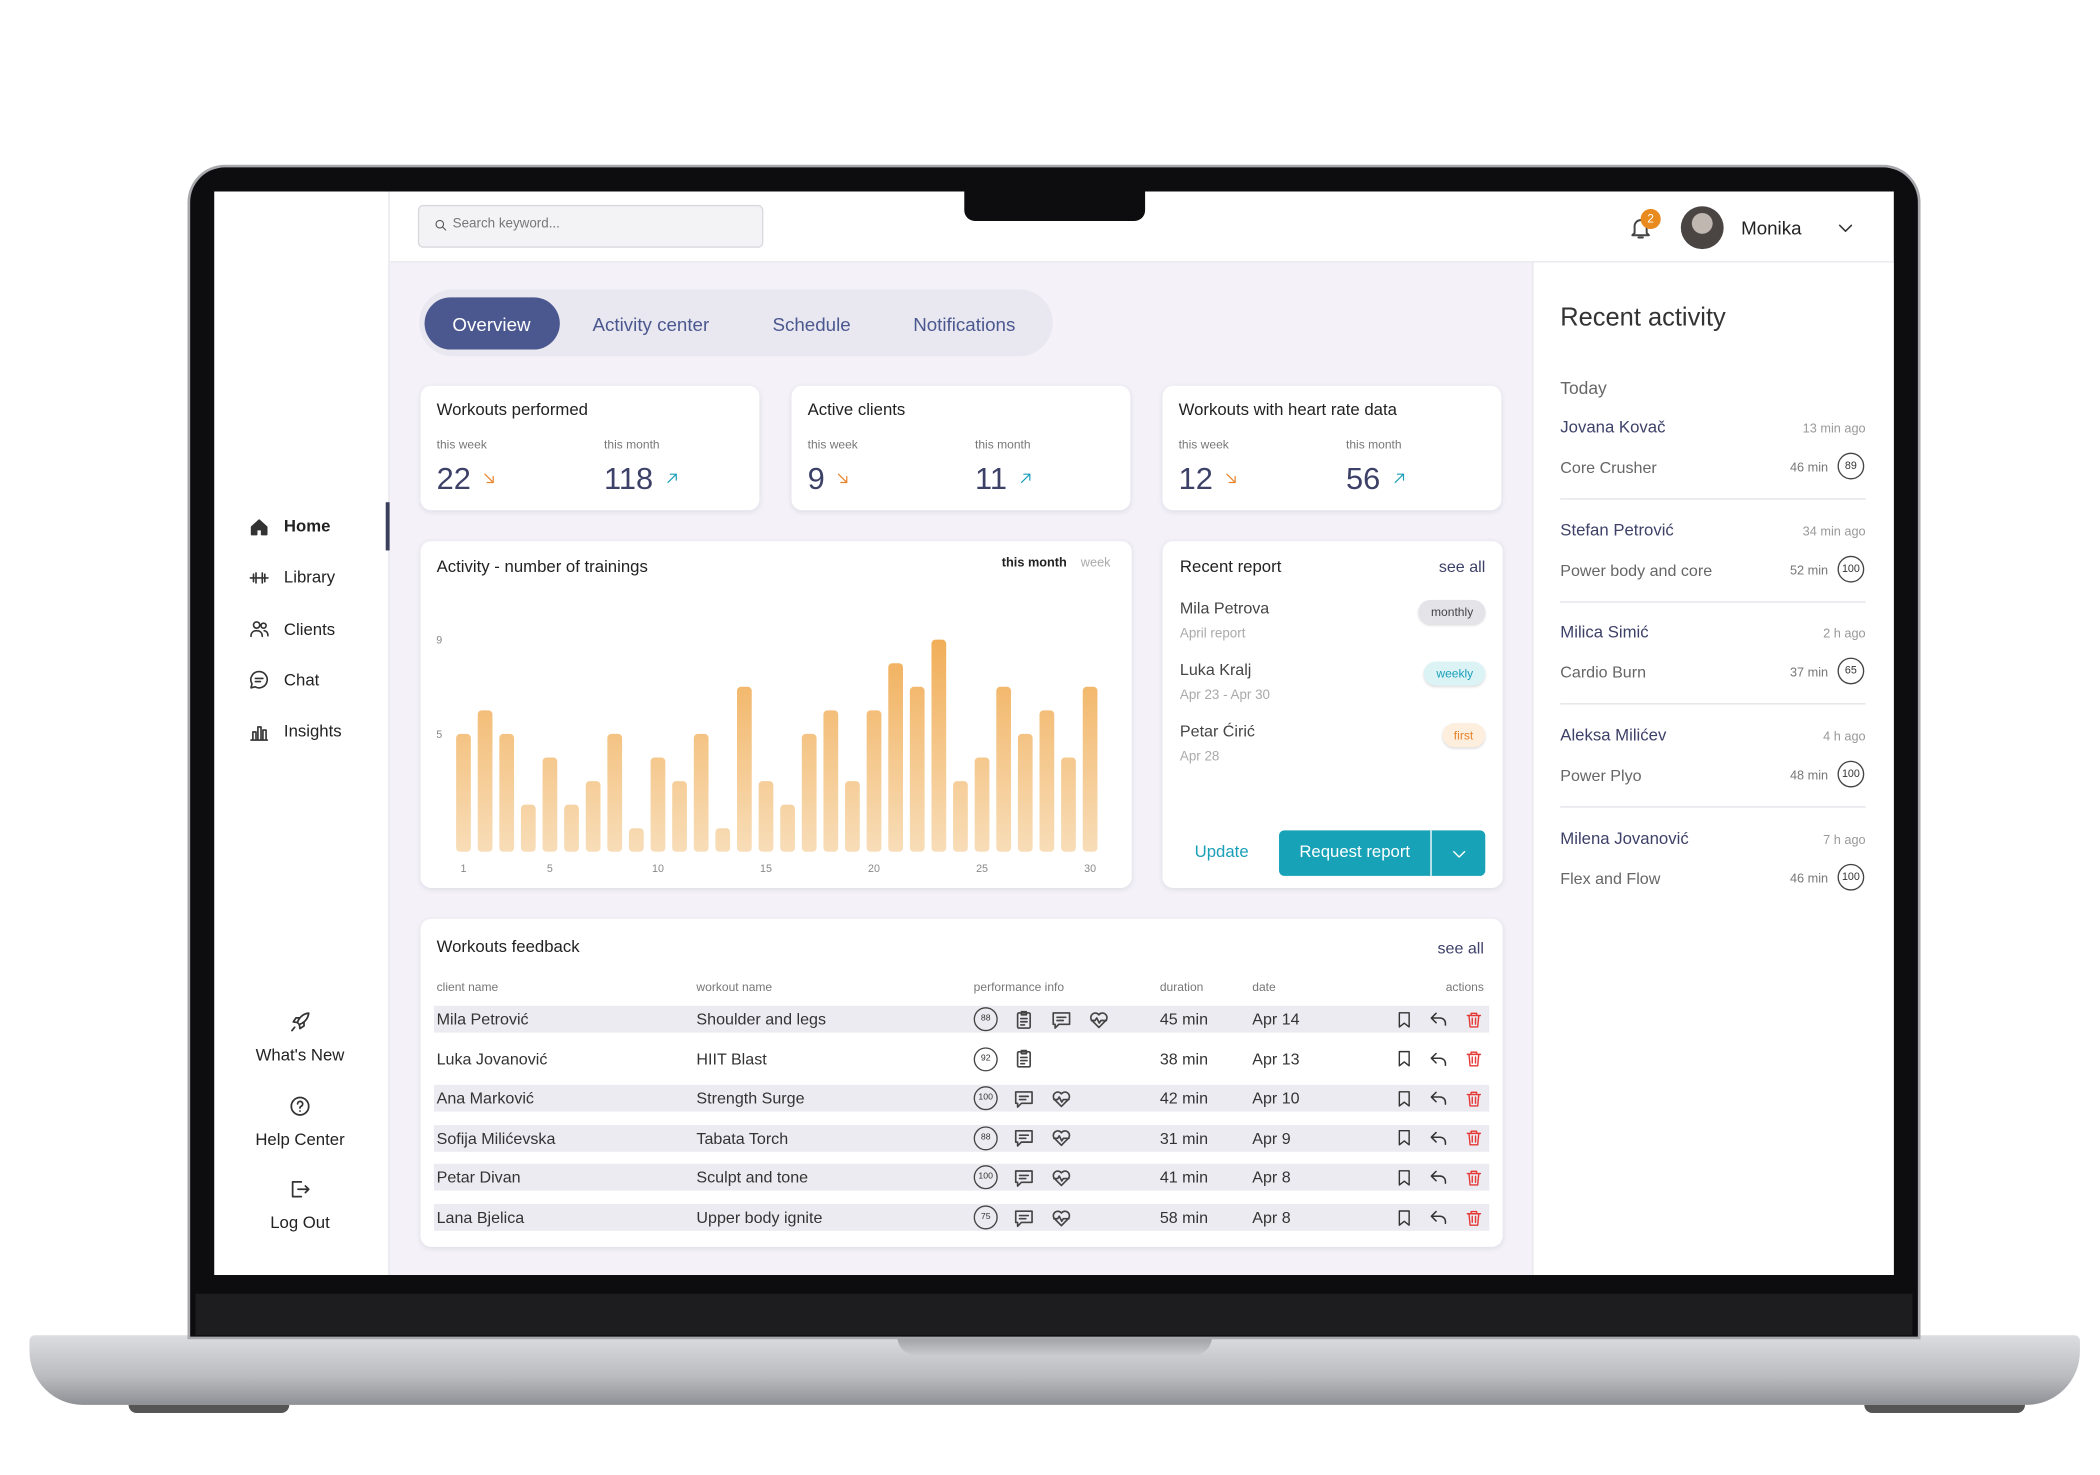 This screenshot has height=1475, width=2100. What do you see at coordinates (1230, 566) in the screenshot?
I see `report-title: Recent report` at bounding box center [1230, 566].